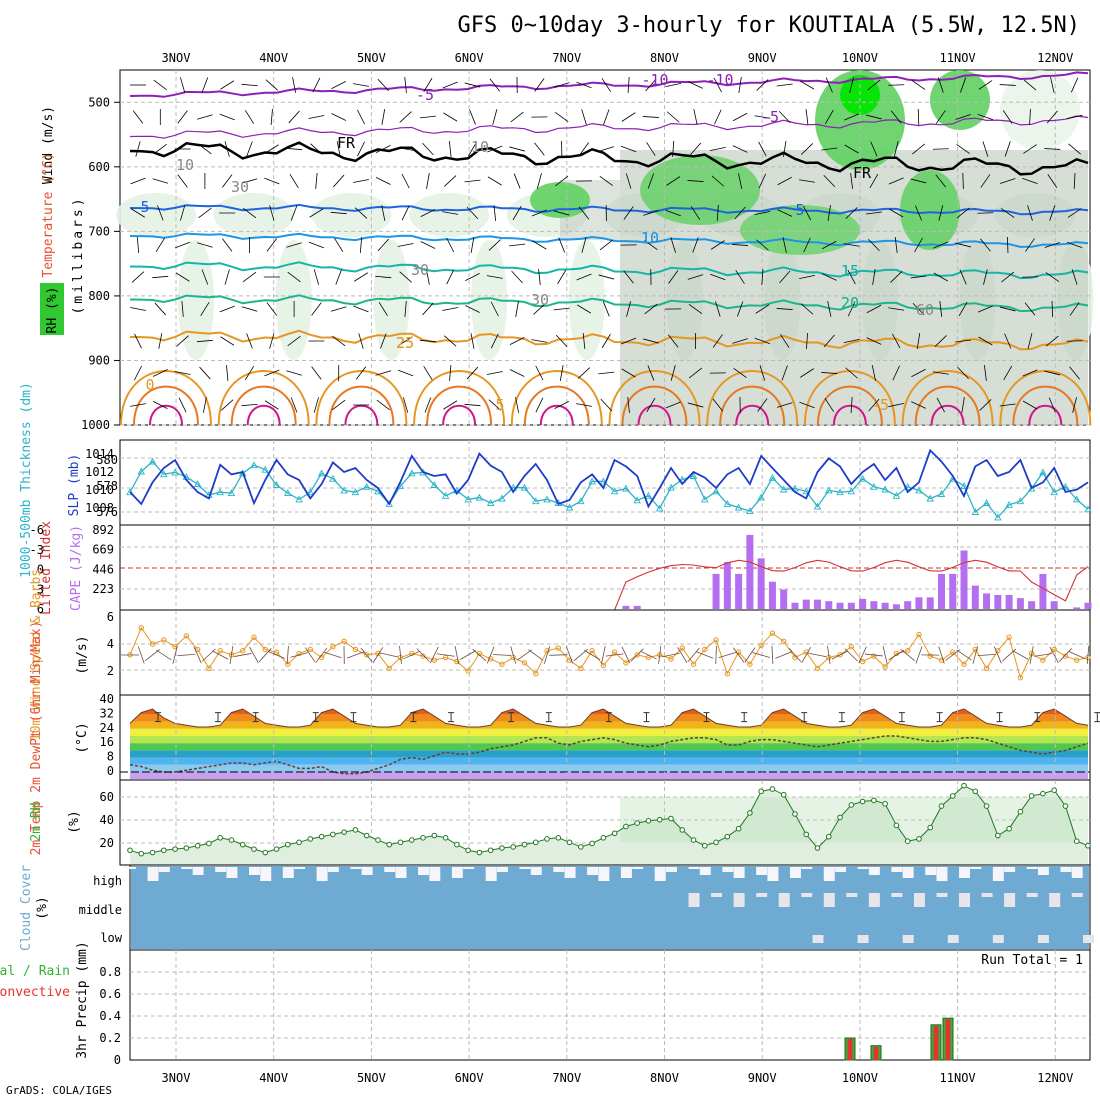 This screenshot has width=1100, height=1100. I want to click on temp2m-tick-label: 0, so click(110, 771).